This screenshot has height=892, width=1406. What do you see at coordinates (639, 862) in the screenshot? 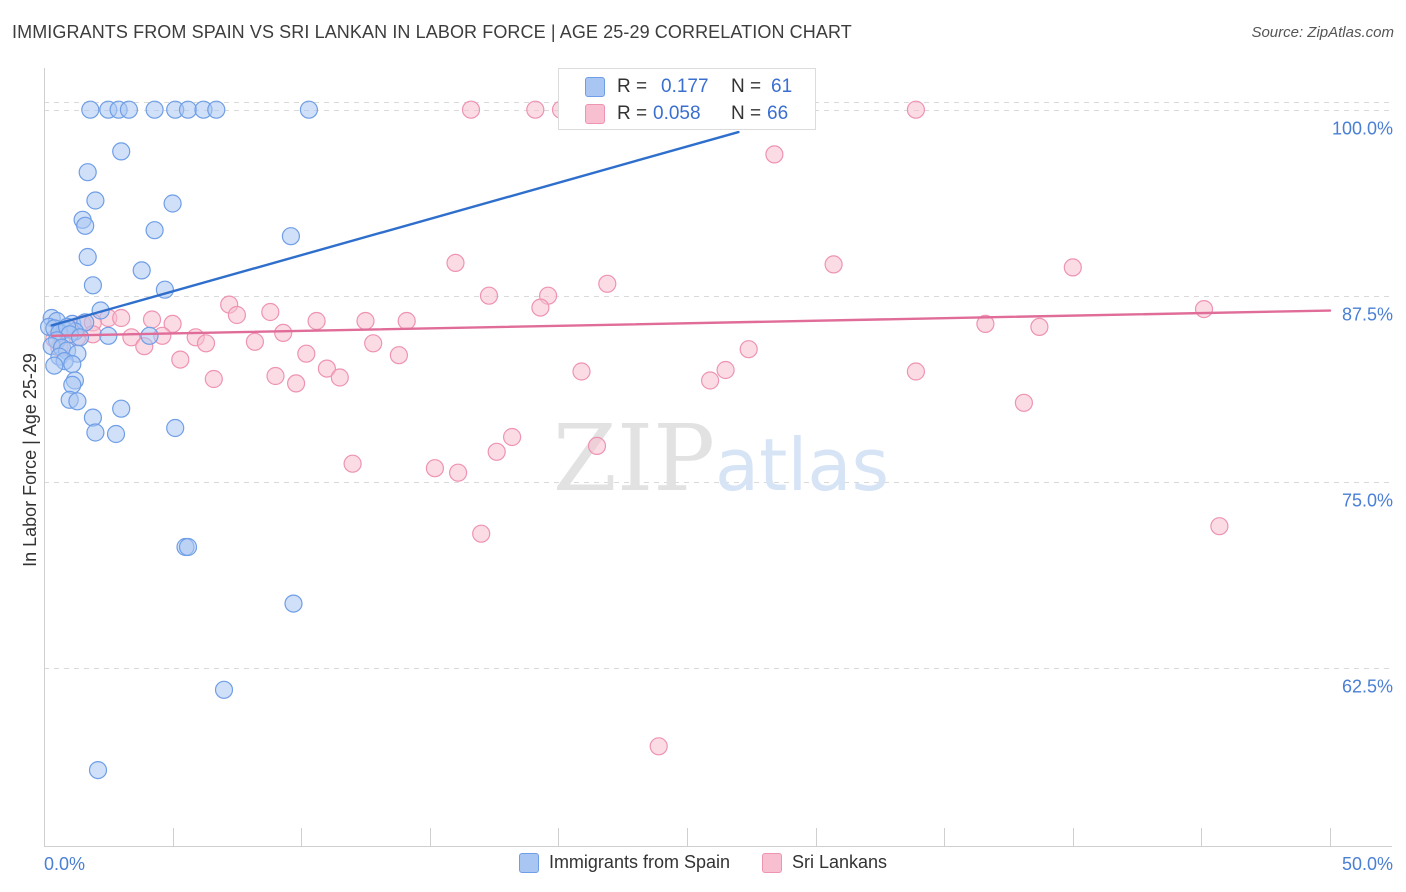
I see `legend-label-spain: Immigrants from Spain` at bounding box center [639, 862].